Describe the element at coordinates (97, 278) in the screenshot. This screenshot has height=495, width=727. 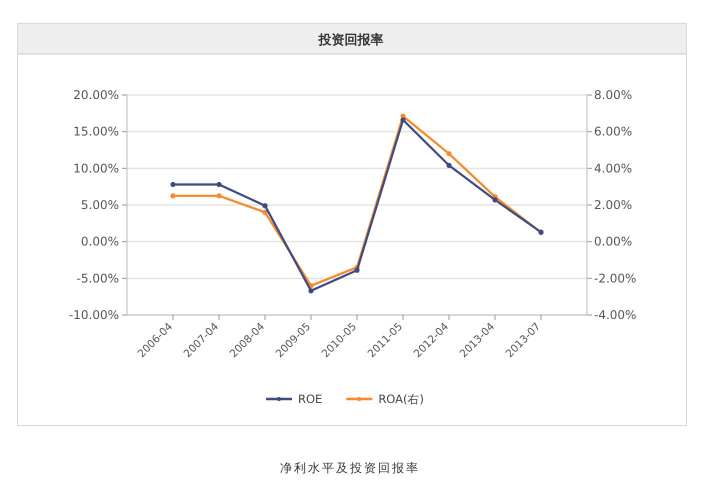
I see `y-tick-label: -5.00%` at that location.